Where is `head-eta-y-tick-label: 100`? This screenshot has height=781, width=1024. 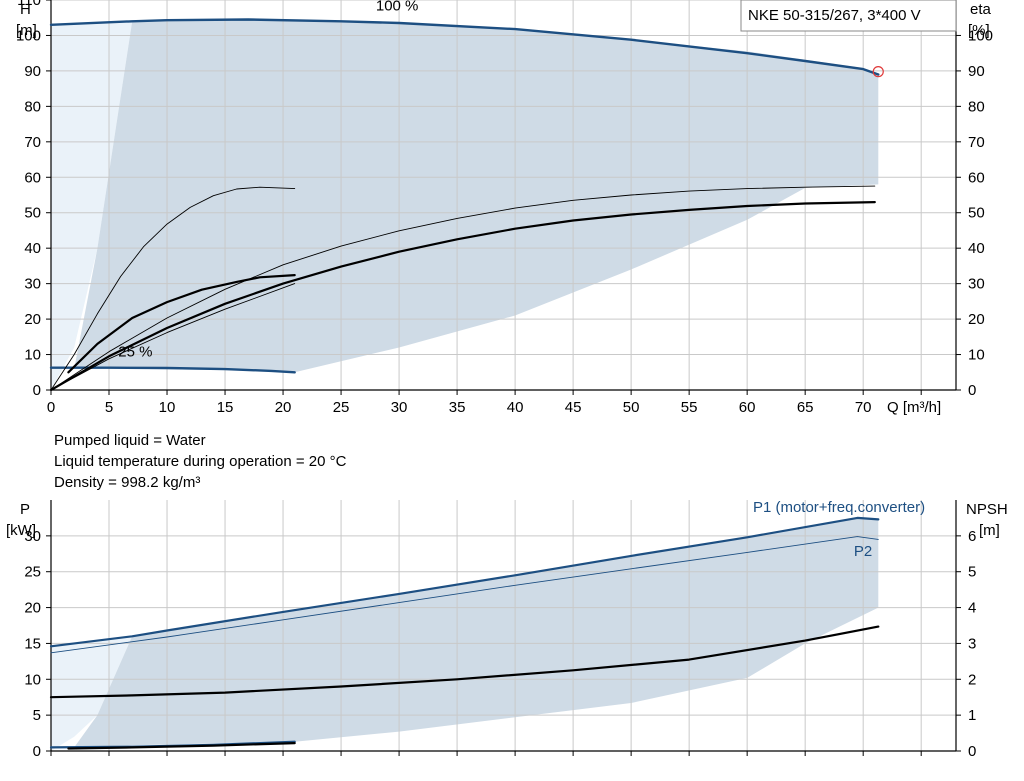 head-eta-y-tick-label: 100 is located at coordinates (28, 35).